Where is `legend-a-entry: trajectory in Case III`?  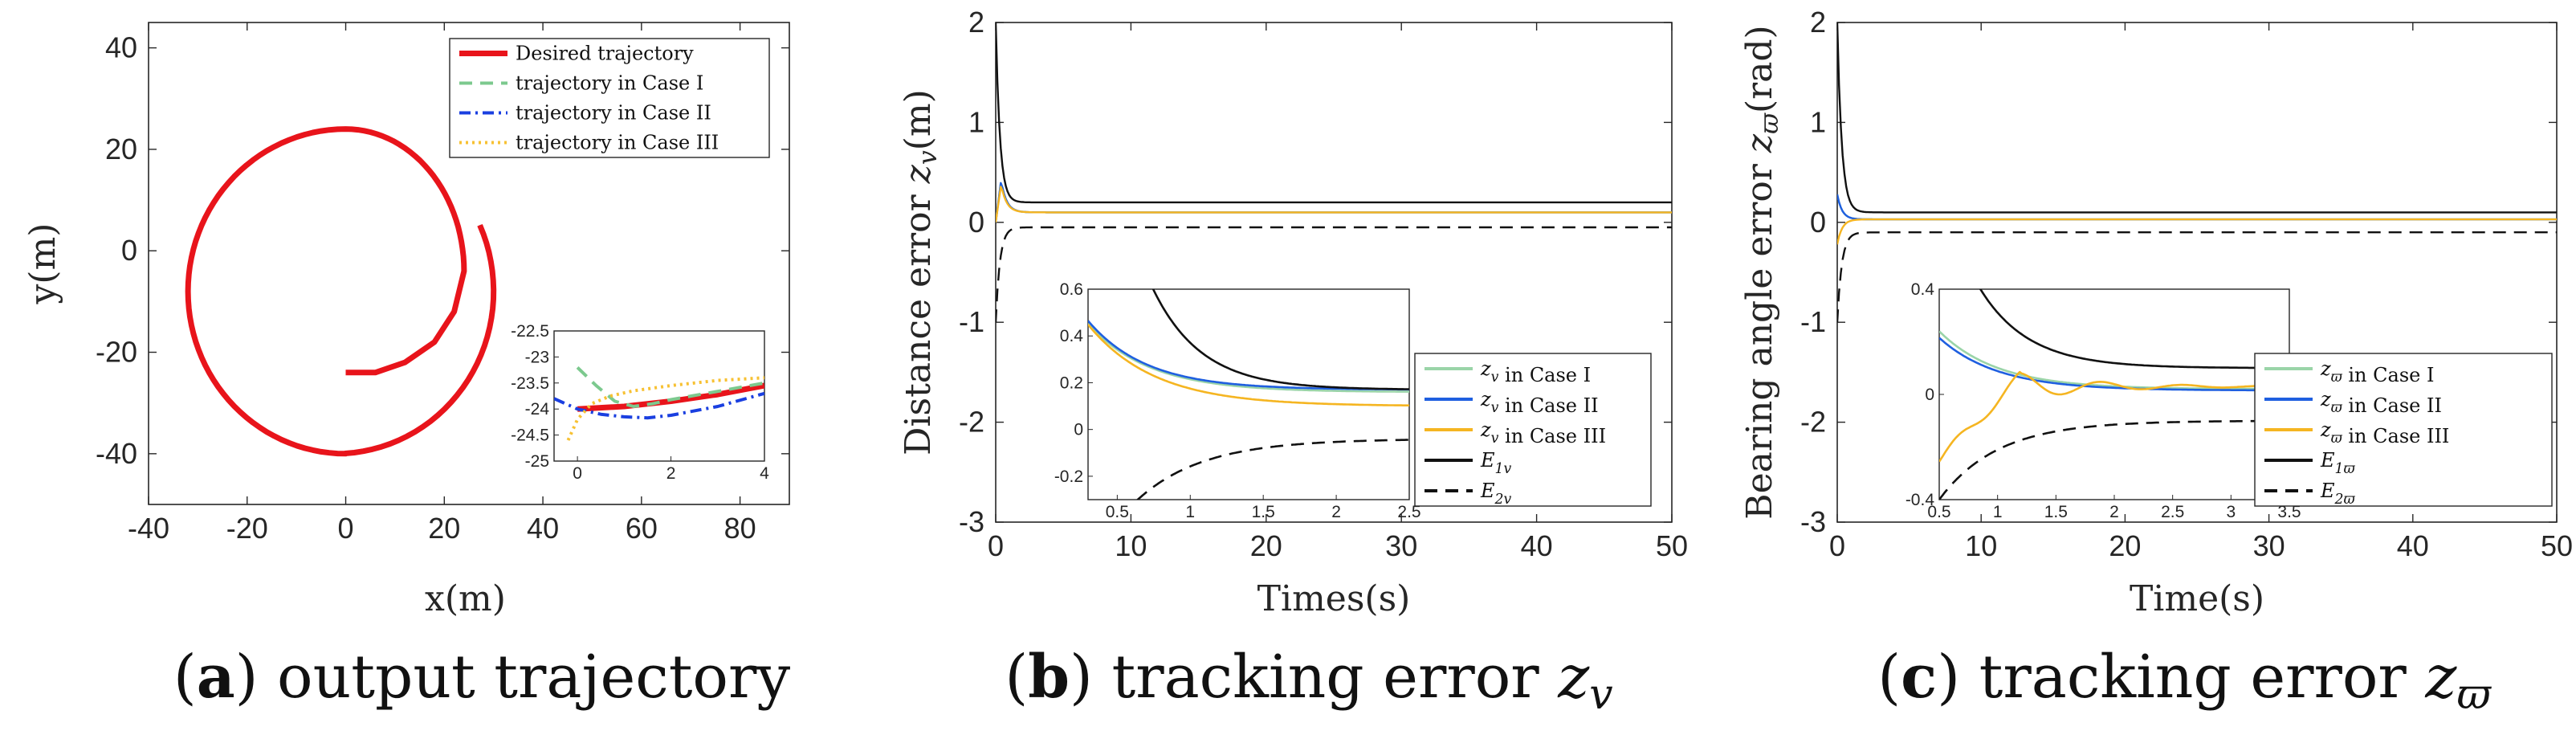 legend-a-entry: trajectory in Case III is located at coordinates (617, 143).